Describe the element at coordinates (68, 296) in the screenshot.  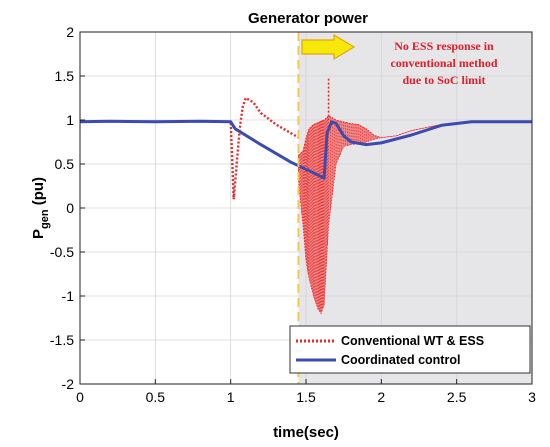
I see `y-tick-label: -1` at that location.